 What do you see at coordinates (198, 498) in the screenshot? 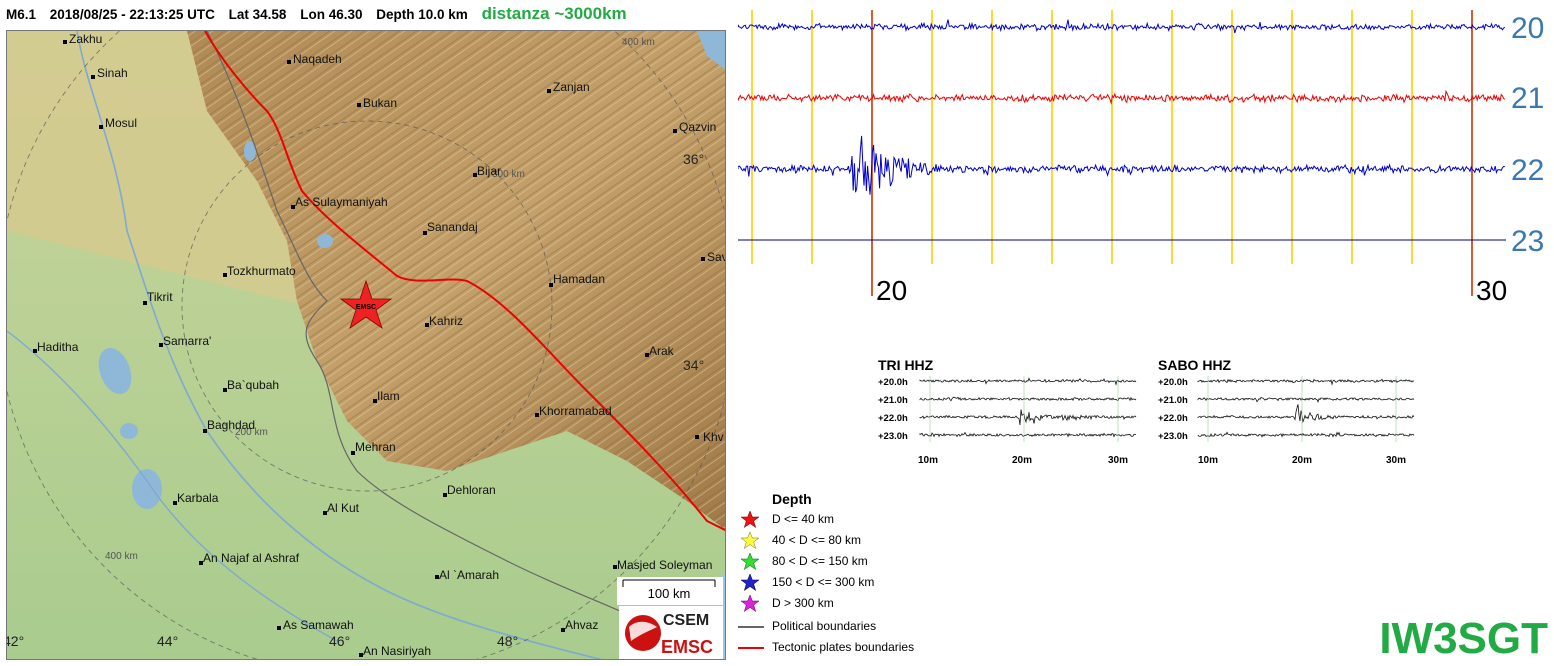
I see `city-label: Karbala` at bounding box center [198, 498].